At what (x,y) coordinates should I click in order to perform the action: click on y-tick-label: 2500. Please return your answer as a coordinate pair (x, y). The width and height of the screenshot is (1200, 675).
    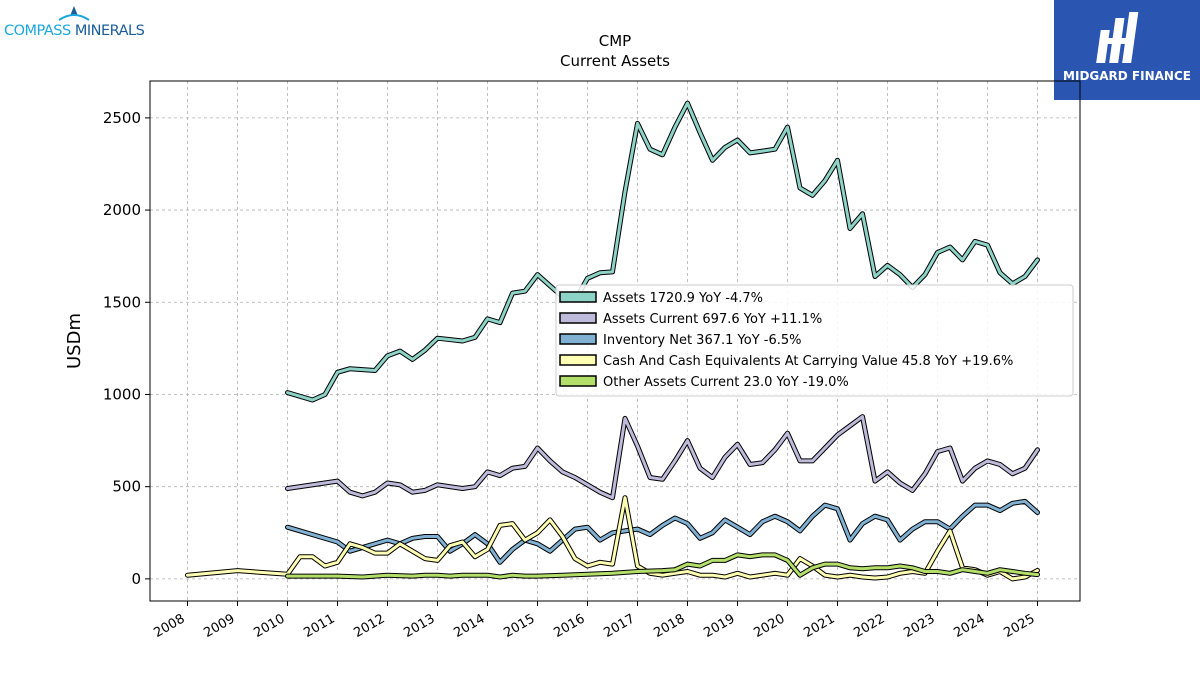
    Looking at the image, I should click on (122, 118).